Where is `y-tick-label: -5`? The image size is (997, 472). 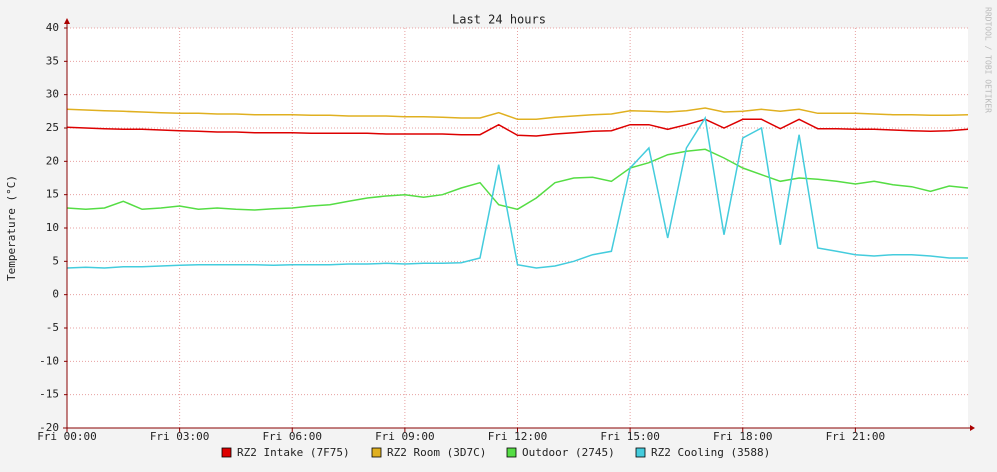
y-tick-label: -5 is located at coordinates (52, 327).